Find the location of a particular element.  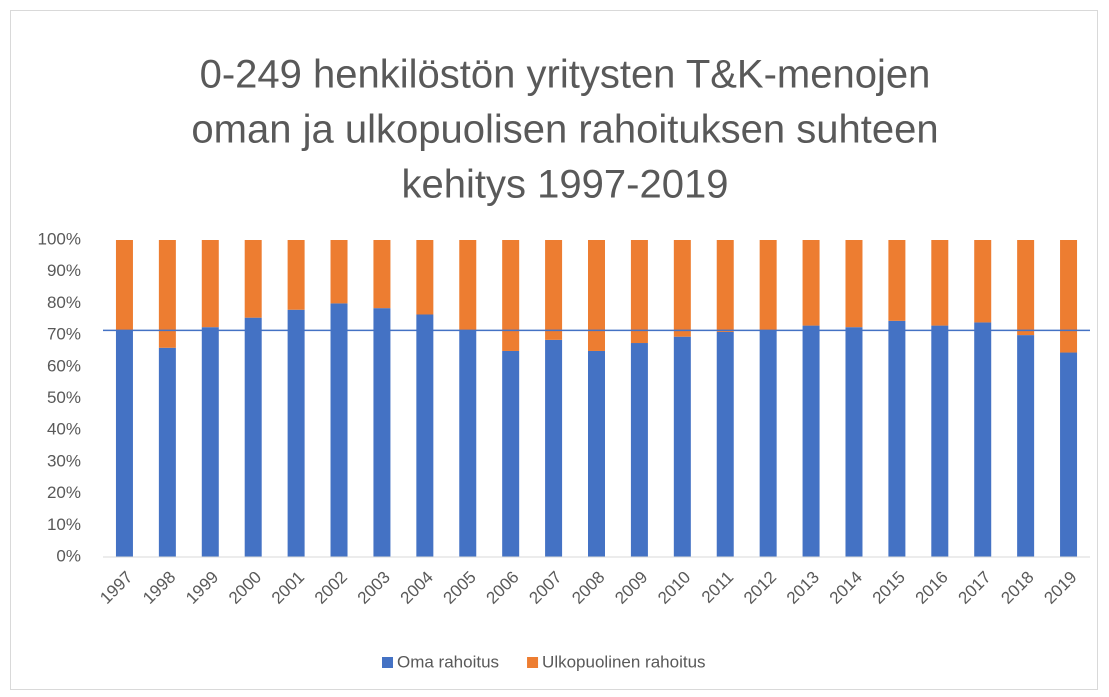

y-tick-label: 80% is located at coordinates (64, 302).